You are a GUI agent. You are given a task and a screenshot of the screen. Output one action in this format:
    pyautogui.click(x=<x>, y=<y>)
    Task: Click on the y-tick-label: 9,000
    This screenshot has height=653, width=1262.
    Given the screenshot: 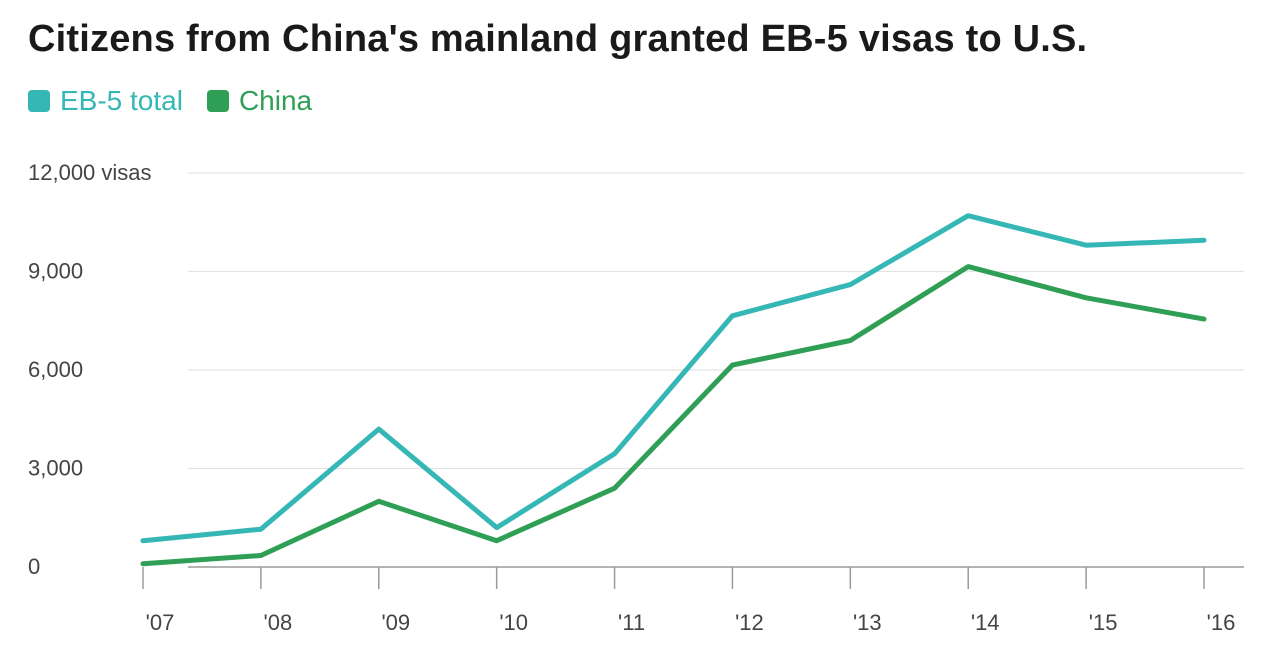 What is the action you would take?
    pyautogui.click(x=55, y=271)
    